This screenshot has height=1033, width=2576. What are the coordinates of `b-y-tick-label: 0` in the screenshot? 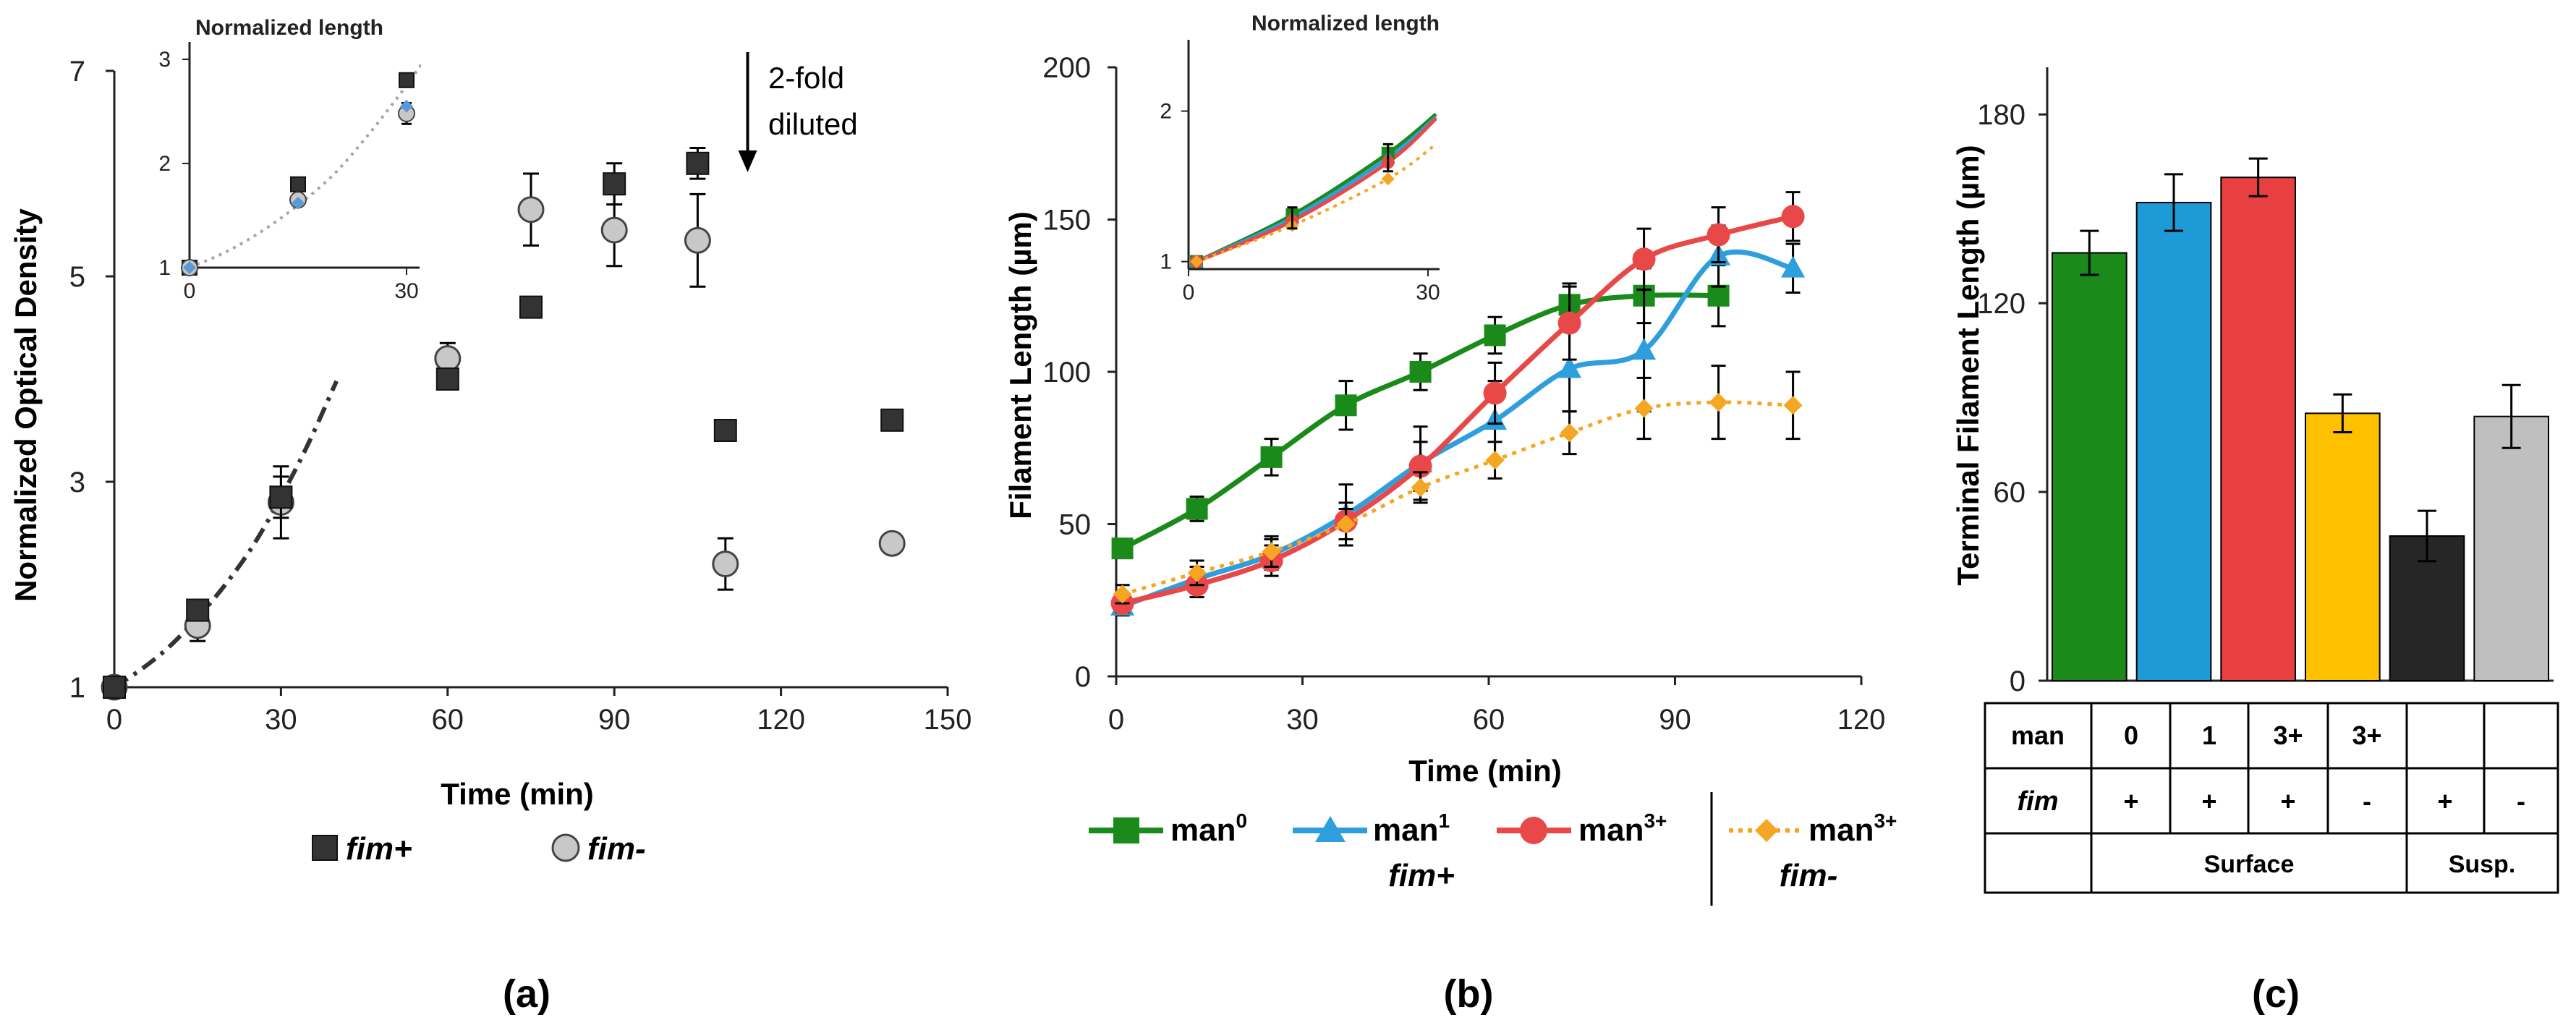 It's located at (1083, 677).